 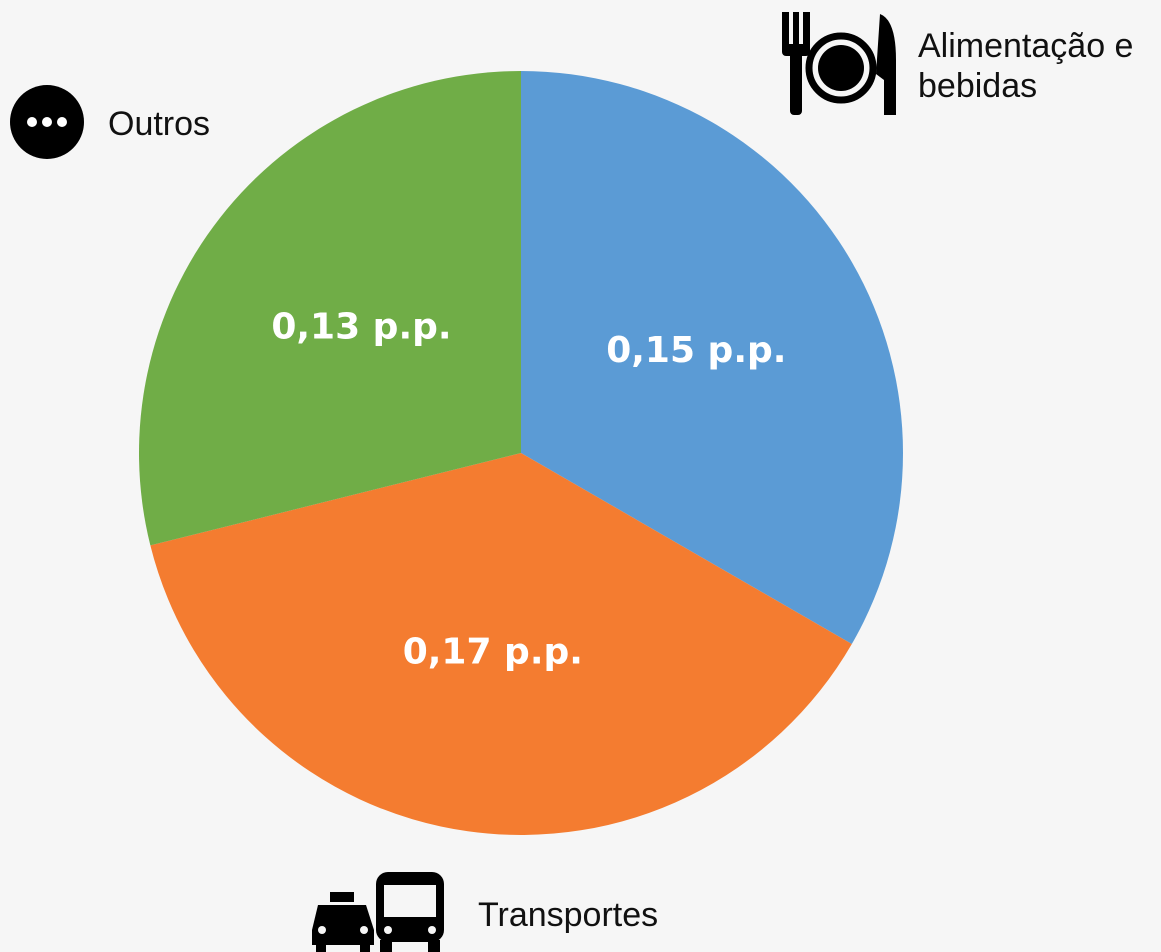 I want to click on value-label: 0,17 p.p., so click(x=493, y=651).